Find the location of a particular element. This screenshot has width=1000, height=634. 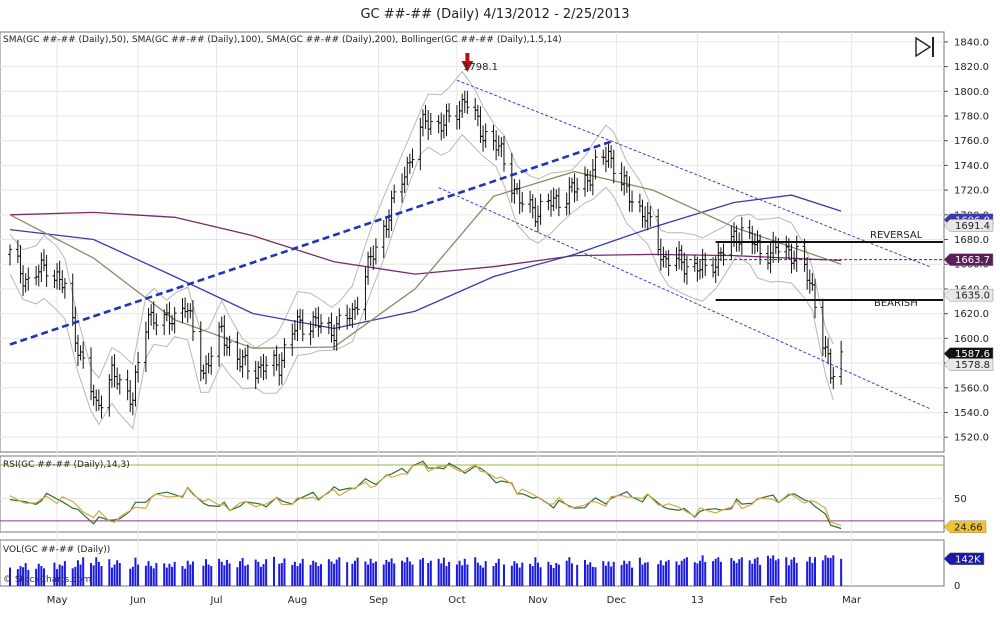

rsi-lines is located at coordinates (425, 495).